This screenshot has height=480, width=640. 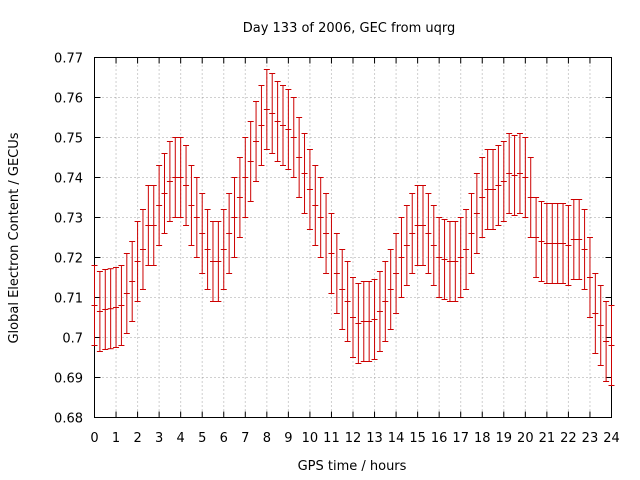 I want to click on x-tick-label: 10, so click(x=310, y=438).